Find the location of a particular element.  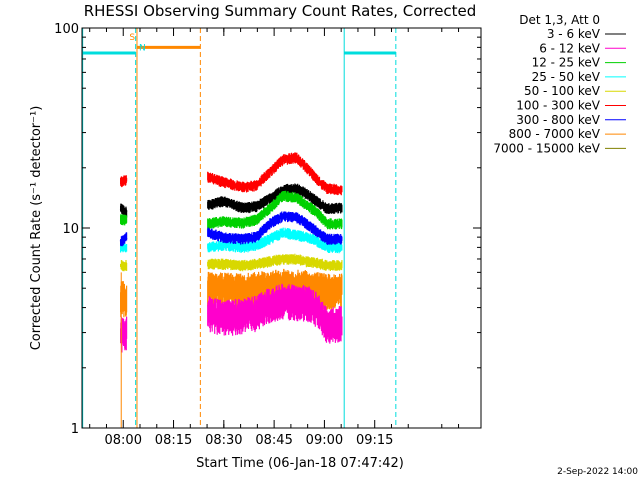

state-letter: N is located at coordinates (142, 49).